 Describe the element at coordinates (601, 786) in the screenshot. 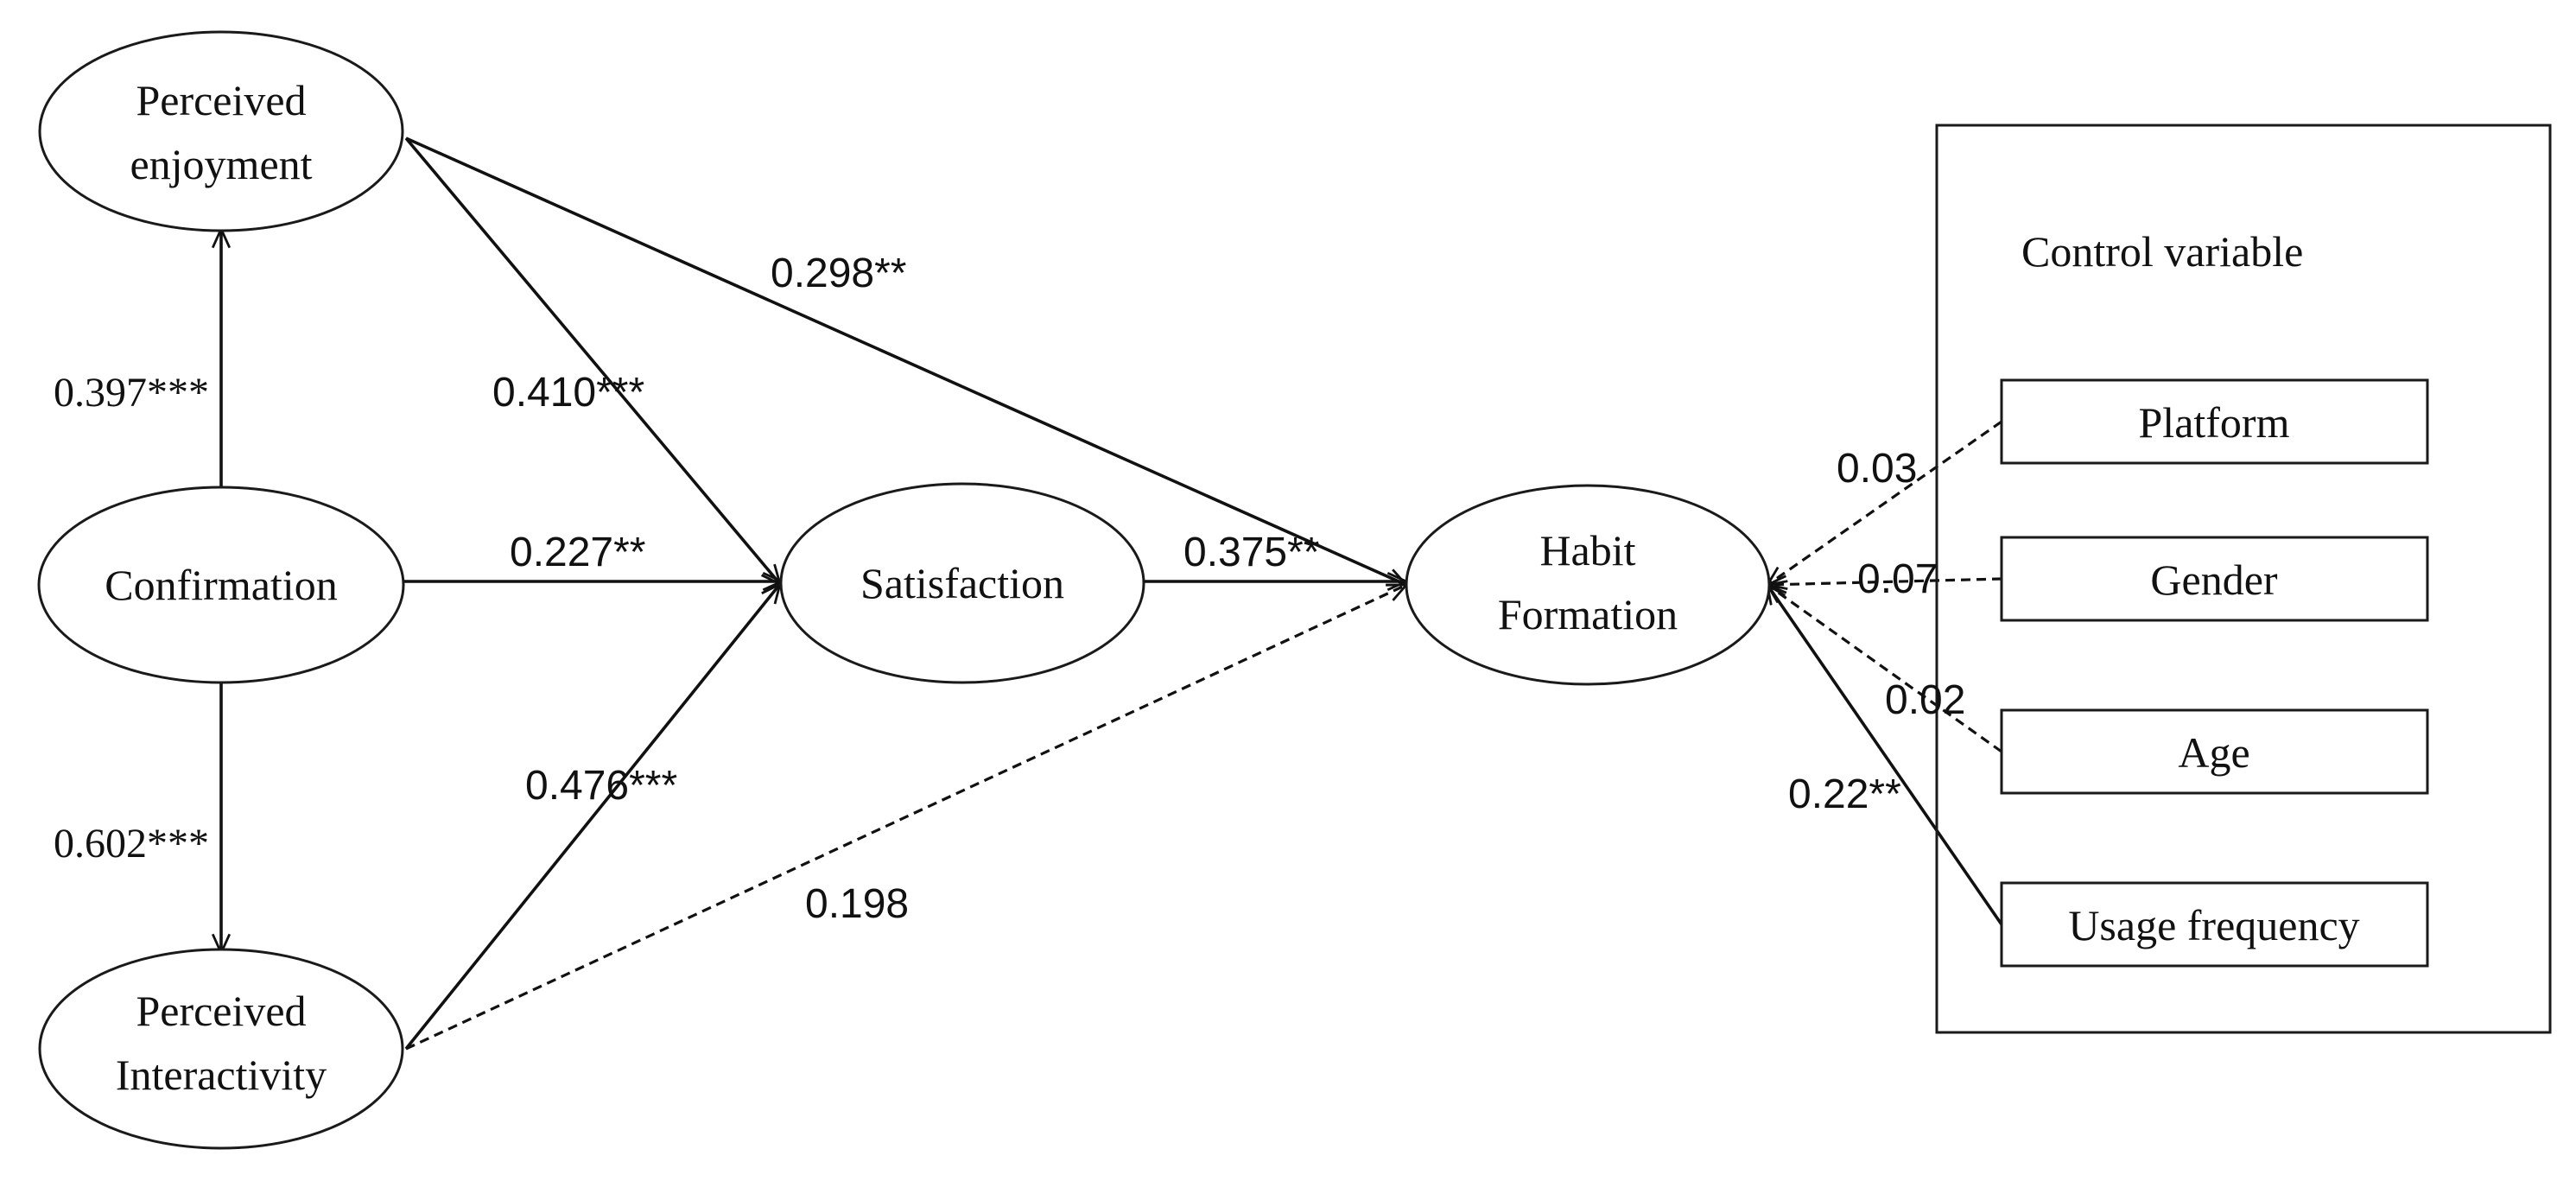

I see `coefficient-interactivity-satisfaction: 0.476***` at that location.